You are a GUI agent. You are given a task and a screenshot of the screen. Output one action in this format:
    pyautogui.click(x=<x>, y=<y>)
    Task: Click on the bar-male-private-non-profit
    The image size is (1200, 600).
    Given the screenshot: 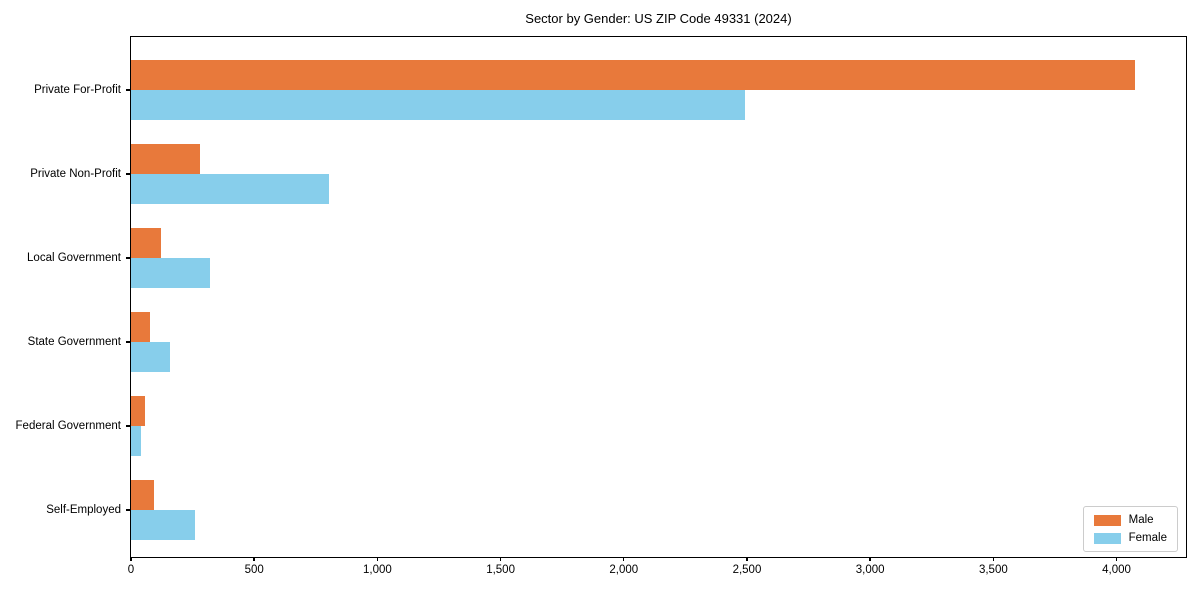 What is the action you would take?
    pyautogui.click(x=165, y=159)
    